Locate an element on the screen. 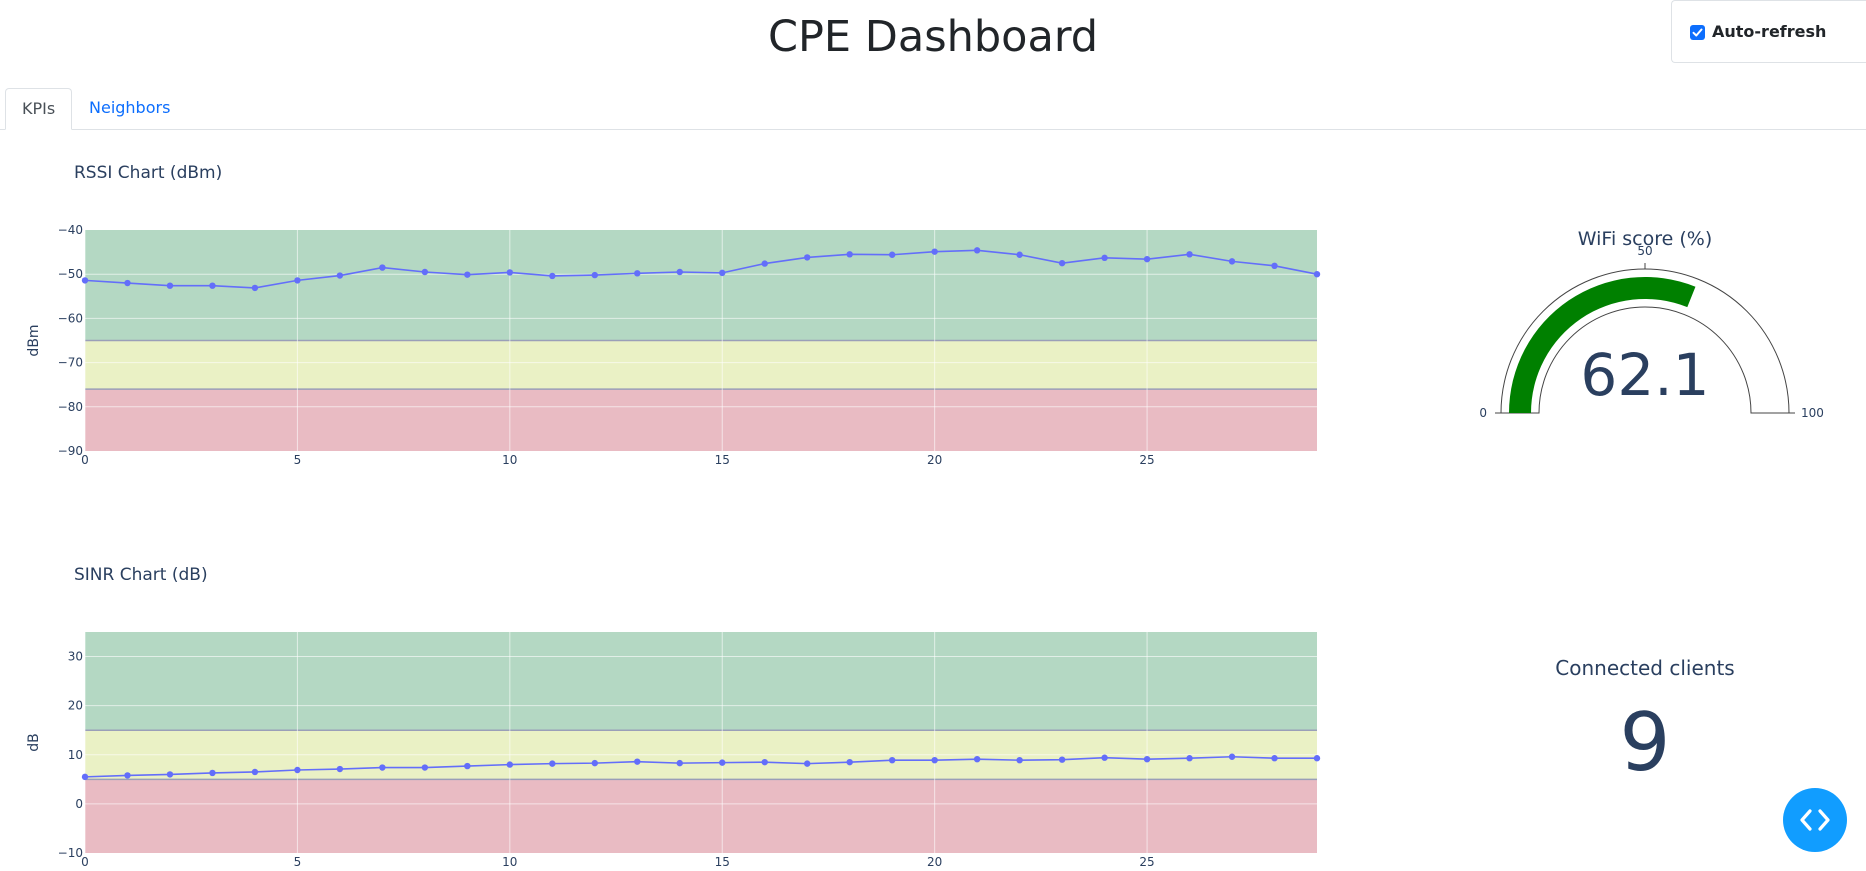  wifi-score-gauge: WiFi score (%) 62.1 0 50 100 is located at coordinates (1651, 324).